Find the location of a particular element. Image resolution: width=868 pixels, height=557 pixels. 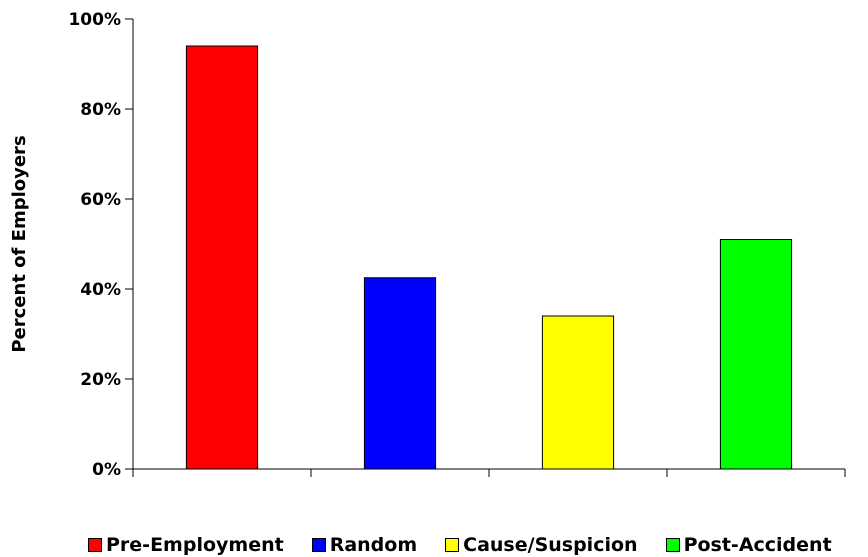

y-tick-label: 80% is located at coordinates (100, 110).